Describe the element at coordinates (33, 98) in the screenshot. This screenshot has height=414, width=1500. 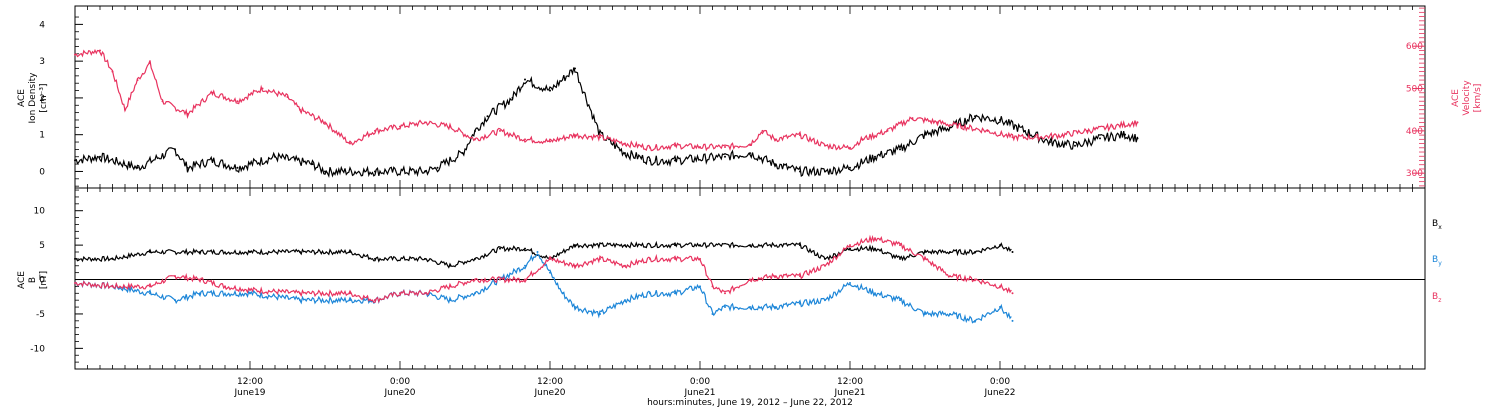
I see `top-ylabel-left-line2: Ion Density` at that location.